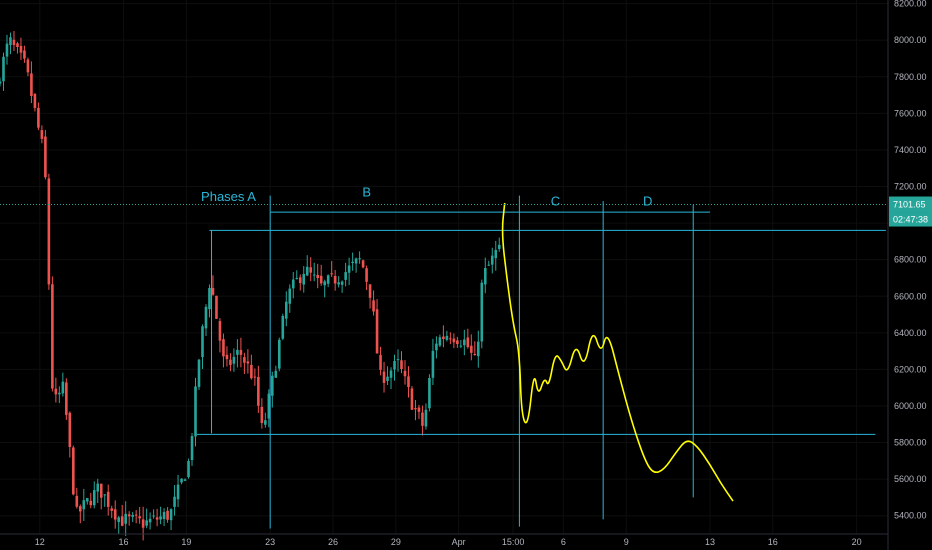 Image resolution: width=932 pixels, height=550 pixels. I want to click on y-tick-label: 5600.00, so click(910, 479).